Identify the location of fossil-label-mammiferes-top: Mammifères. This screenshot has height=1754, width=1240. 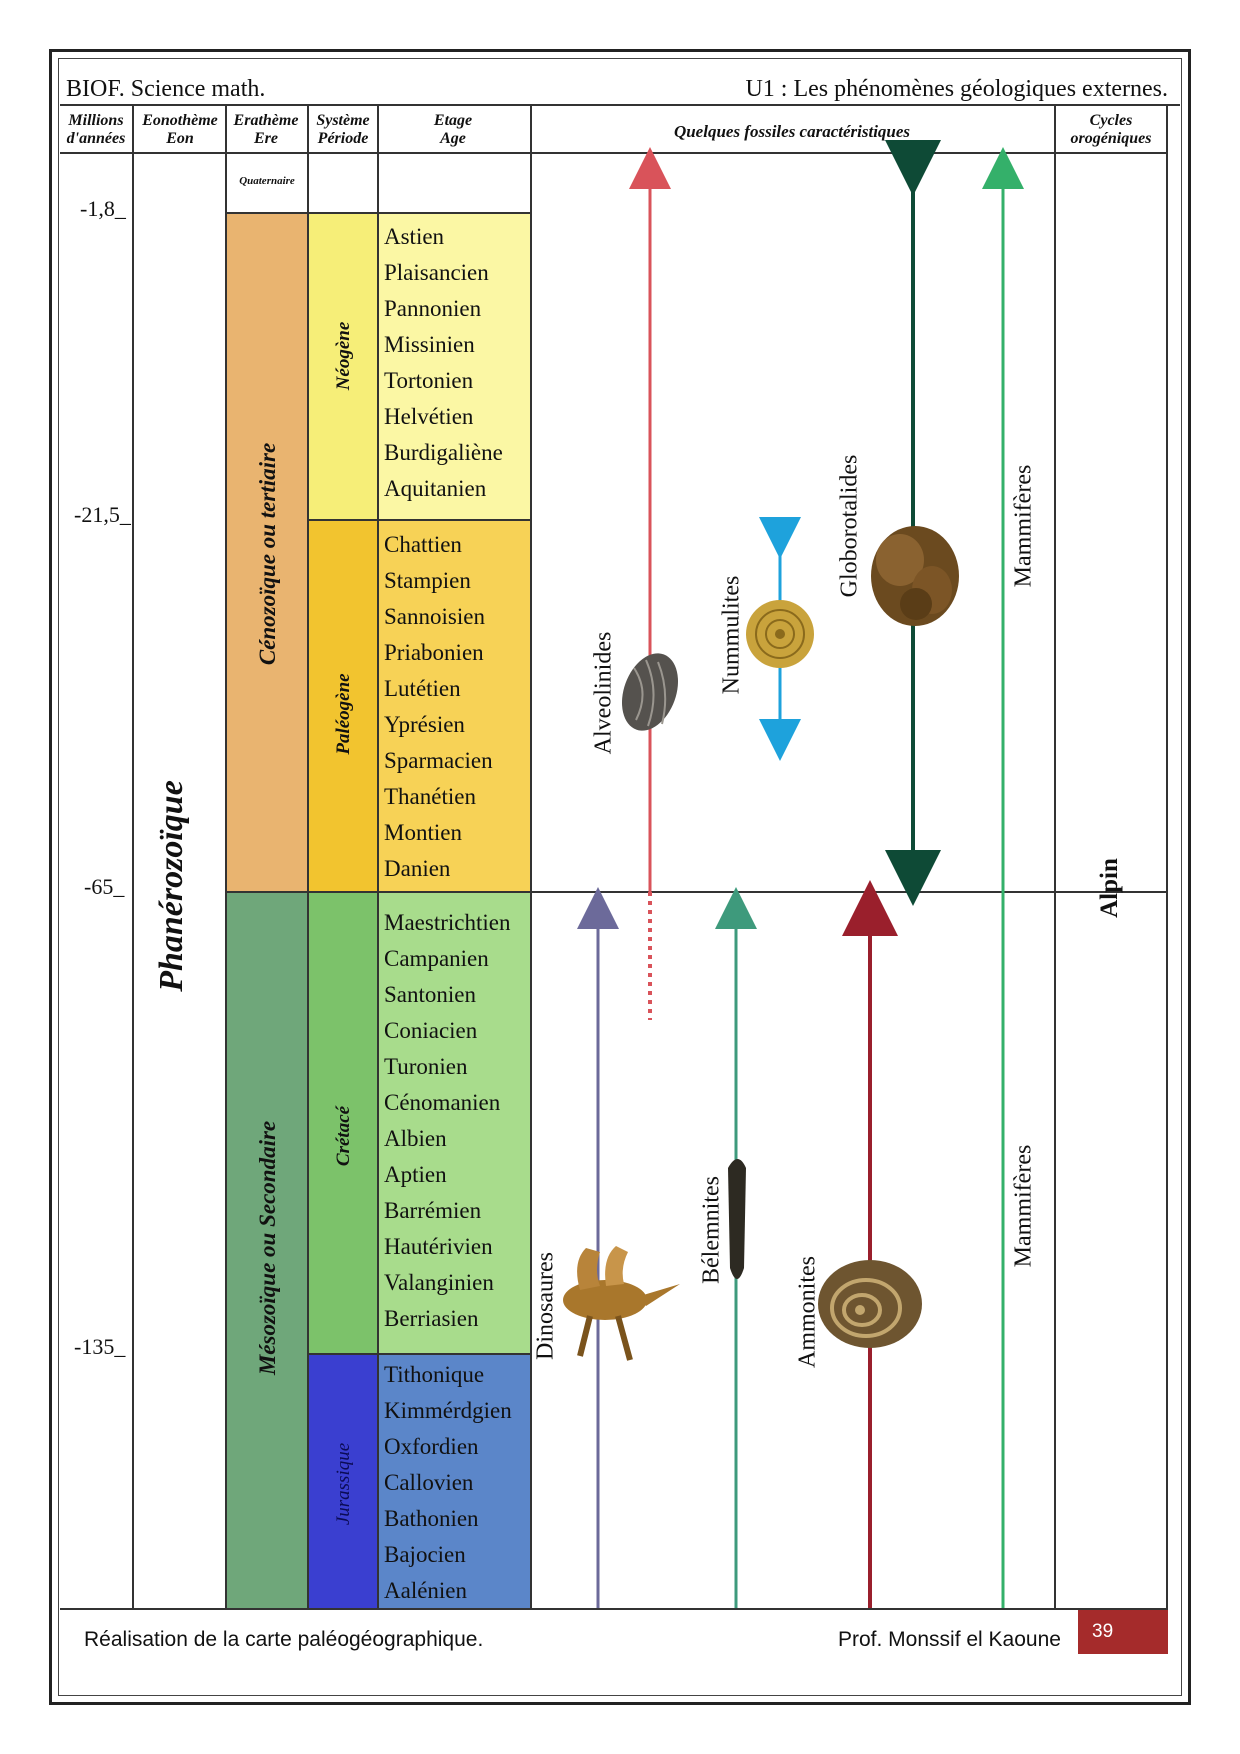
(1023, 526).